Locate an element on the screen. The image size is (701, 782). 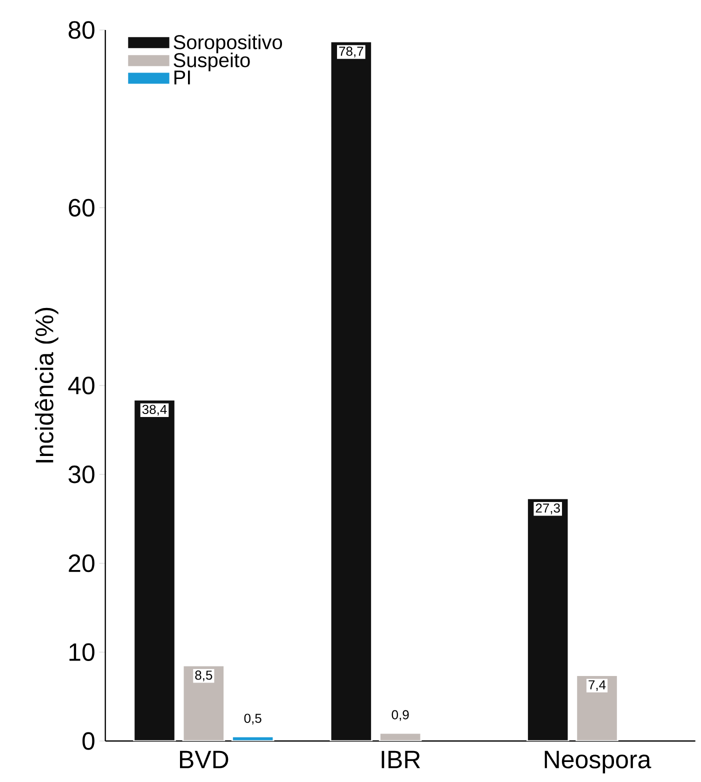
legend-label: Soropositivo is located at coordinates (228, 44).